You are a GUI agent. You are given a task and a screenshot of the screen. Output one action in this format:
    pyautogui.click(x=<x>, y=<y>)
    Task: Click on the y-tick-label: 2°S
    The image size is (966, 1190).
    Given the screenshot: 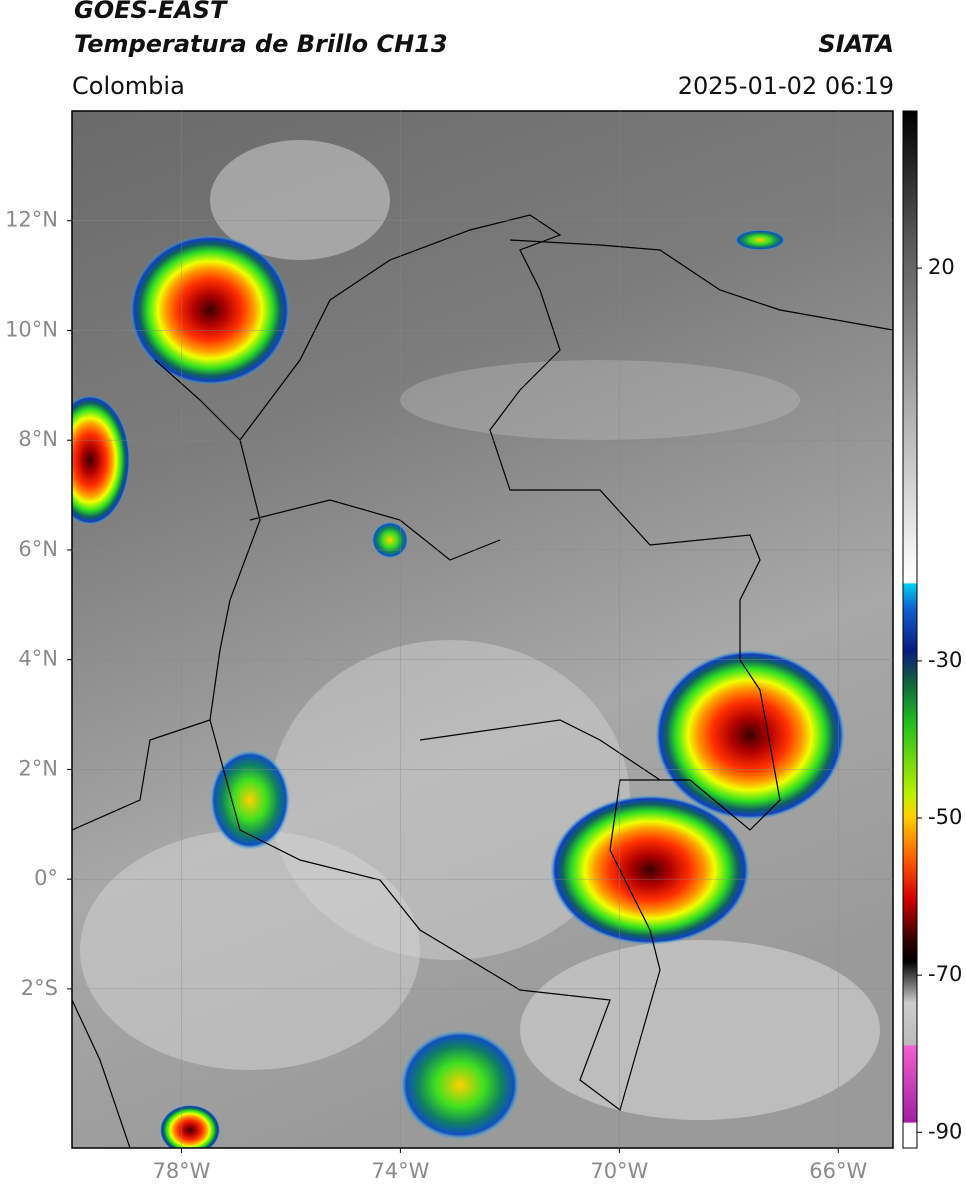 What is the action you would take?
    pyautogui.click(x=39, y=988)
    